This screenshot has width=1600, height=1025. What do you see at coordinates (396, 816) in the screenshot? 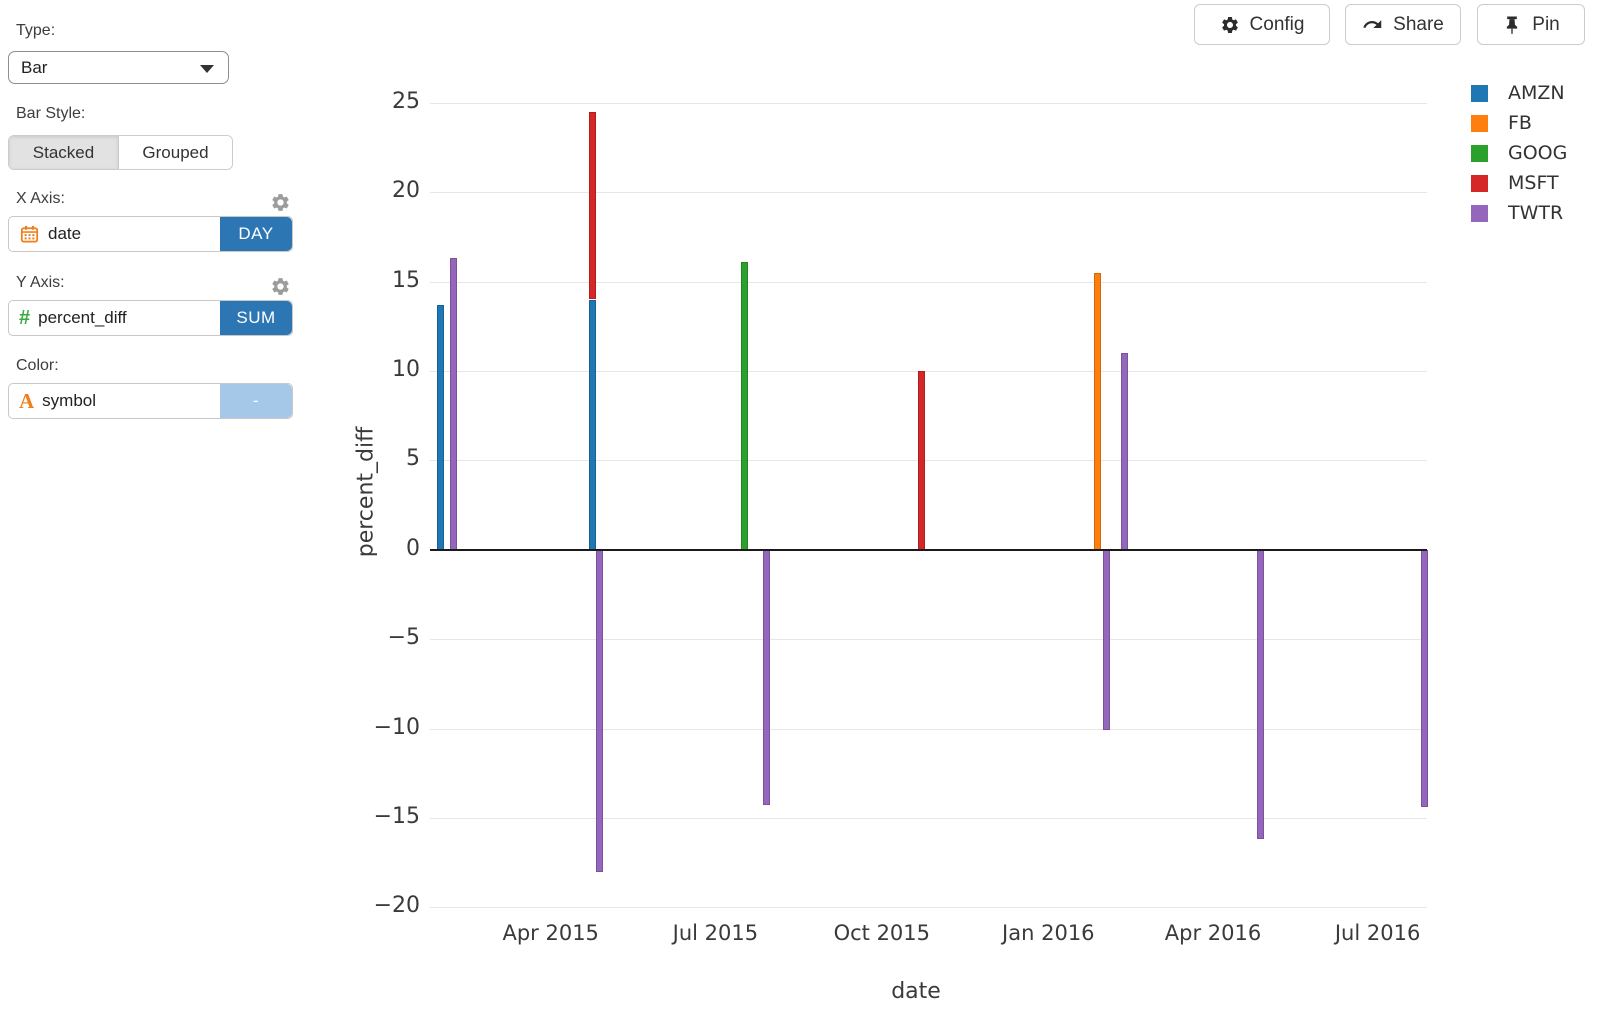
I see `y-tick-label: −15` at bounding box center [396, 816].